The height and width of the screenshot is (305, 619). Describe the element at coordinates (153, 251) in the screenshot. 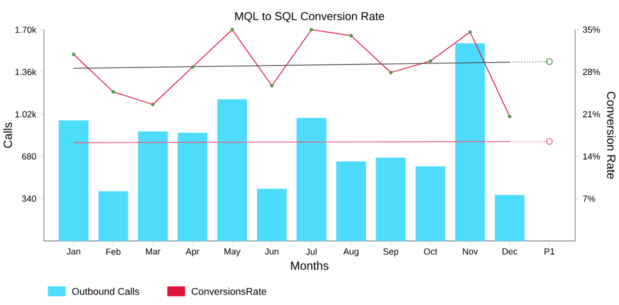

I see `x-tick-label: Mar` at that location.